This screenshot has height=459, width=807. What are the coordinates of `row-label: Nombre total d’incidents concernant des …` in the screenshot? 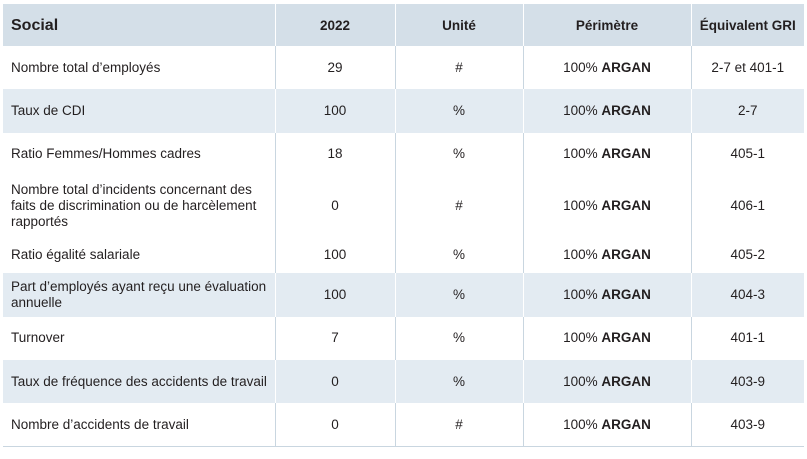 It's located at (134, 206).